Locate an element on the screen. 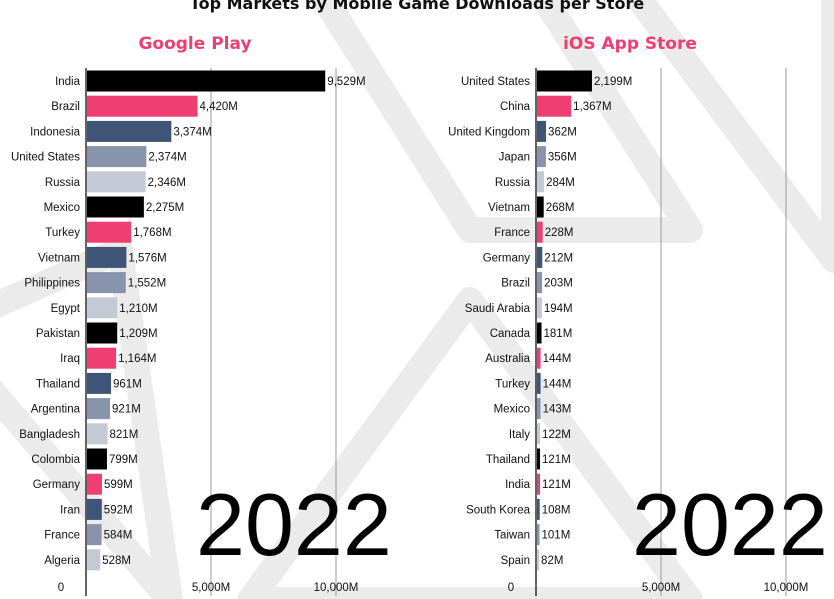  google-play-value-label: 1,576M is located at coordinates (147, 258).